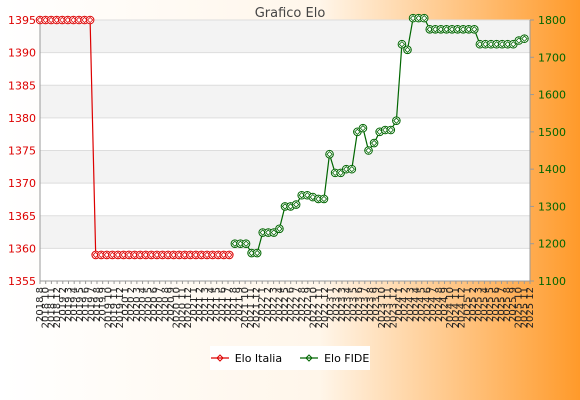 This screenshot has height=400, width=580. I want to click on x-tick-label: 2023 4, so click(348, 304).